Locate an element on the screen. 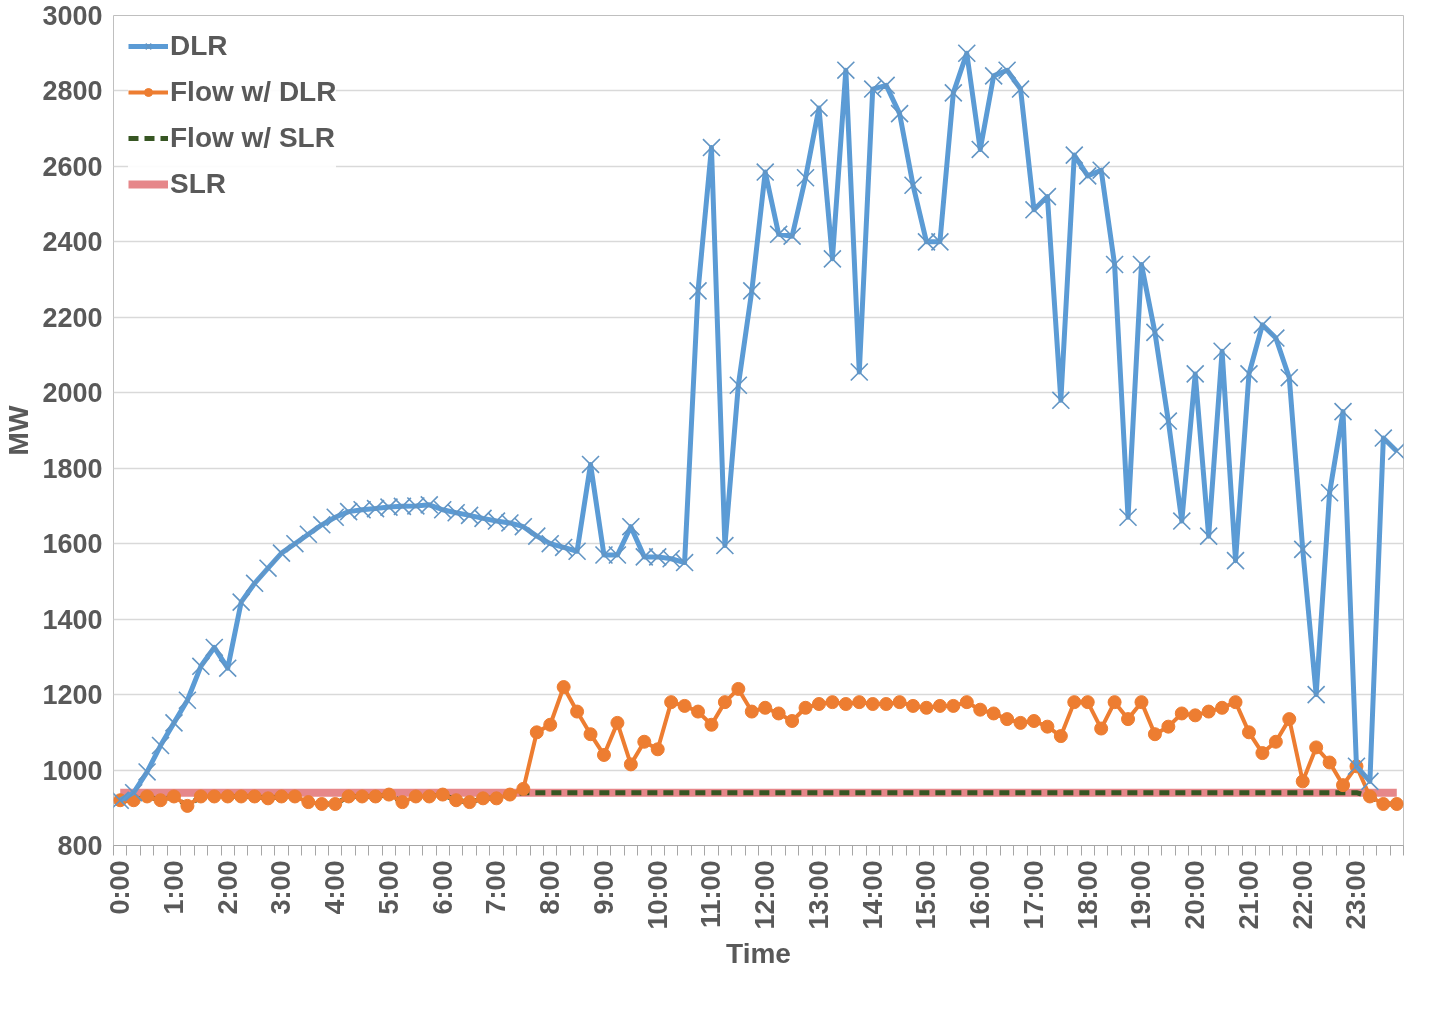 The height and width of the screenshot is (1011, 1453). x-tick-label: 13:00 is located at coordinates (818, 895).